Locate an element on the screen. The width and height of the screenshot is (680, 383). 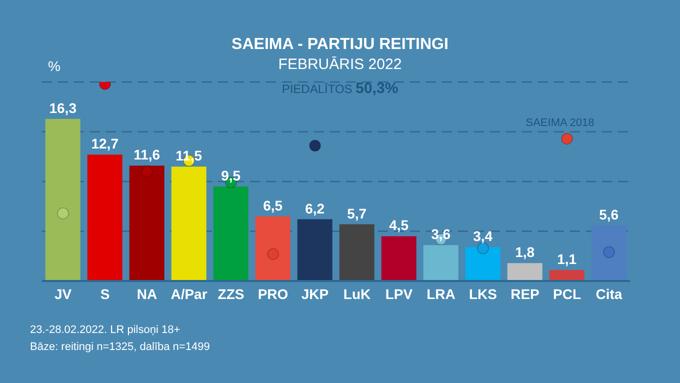
data-label: 6,5 is located at coordinates (273, 205).